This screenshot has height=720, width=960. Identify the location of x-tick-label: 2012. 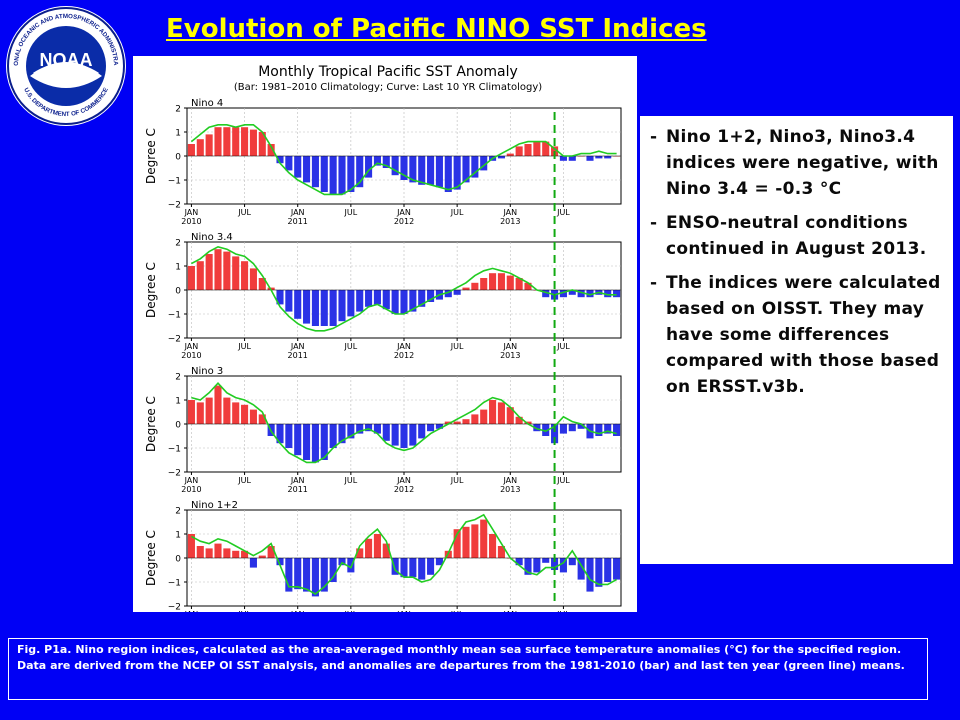
(404, 221).